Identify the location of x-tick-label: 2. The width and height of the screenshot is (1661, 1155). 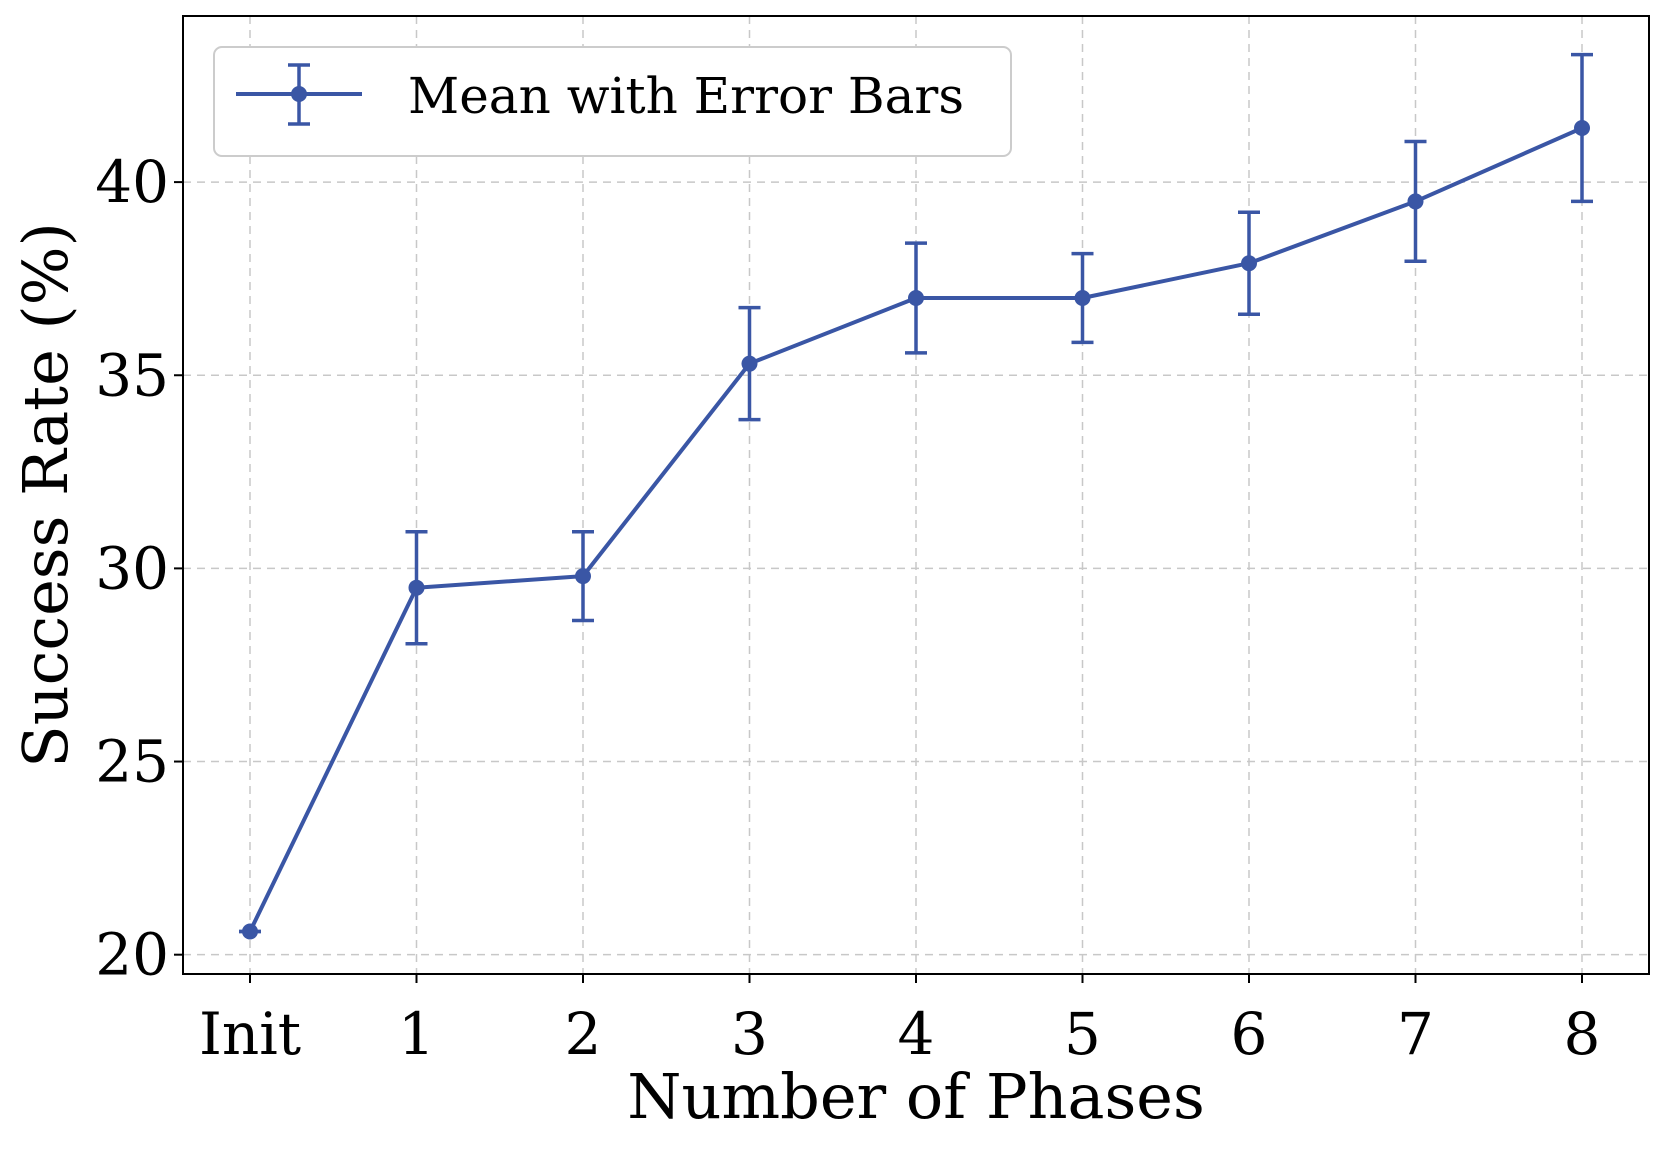
(583, 1034).